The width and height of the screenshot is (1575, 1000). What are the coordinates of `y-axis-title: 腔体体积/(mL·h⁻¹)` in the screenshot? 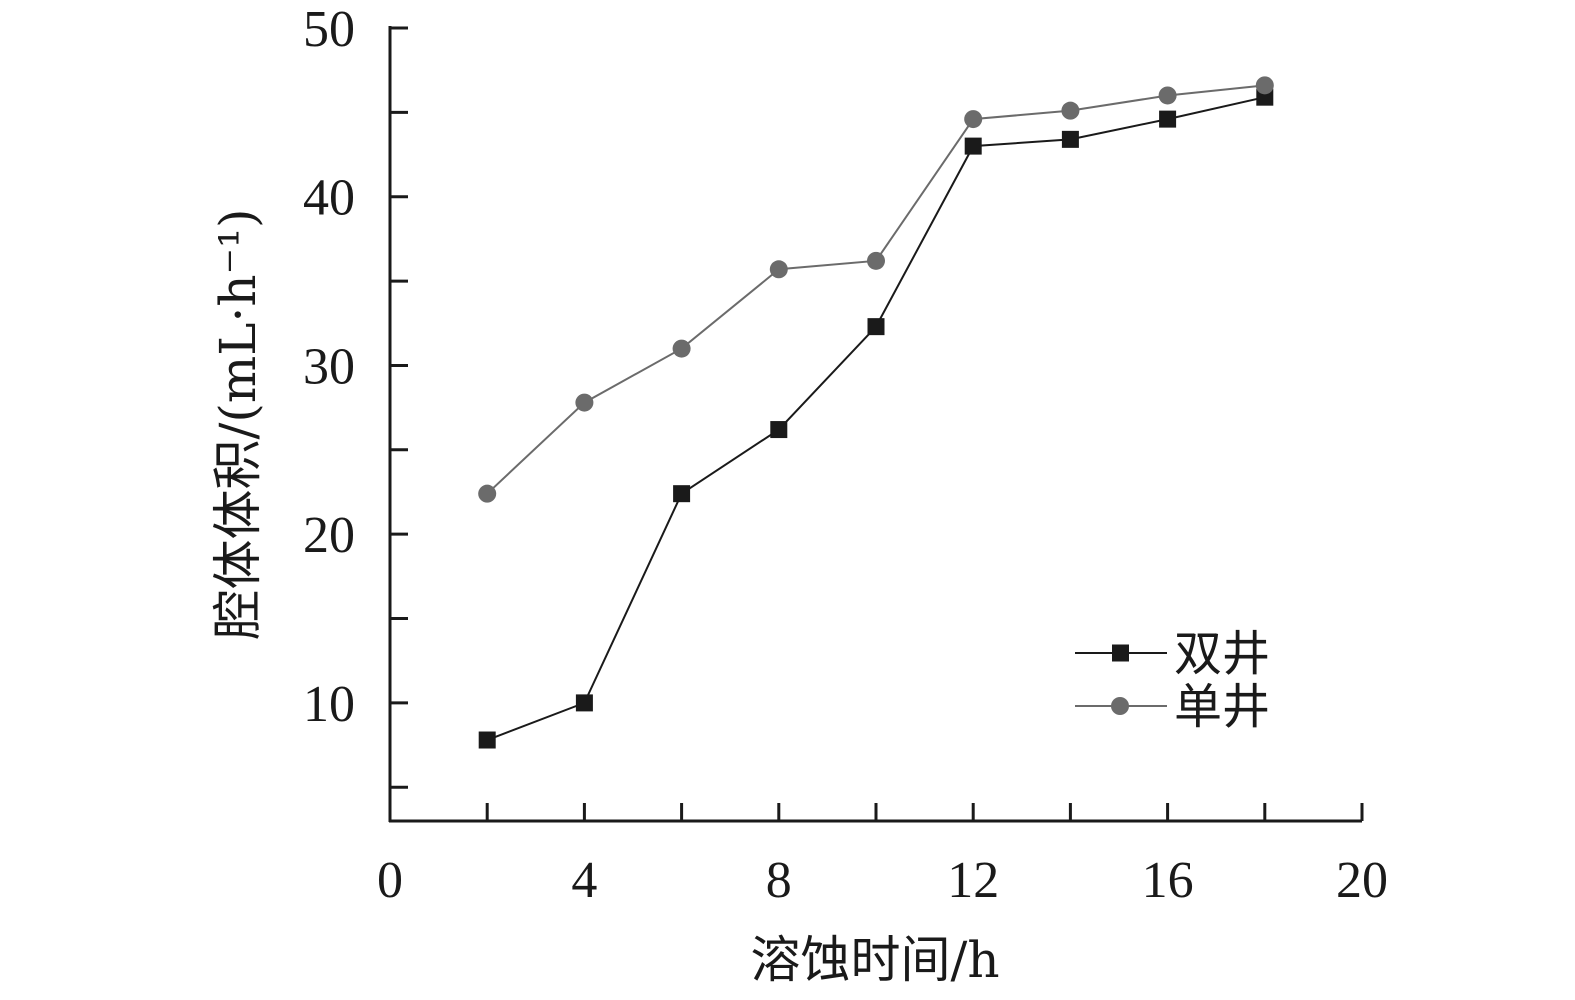 It's located at (238, 423).